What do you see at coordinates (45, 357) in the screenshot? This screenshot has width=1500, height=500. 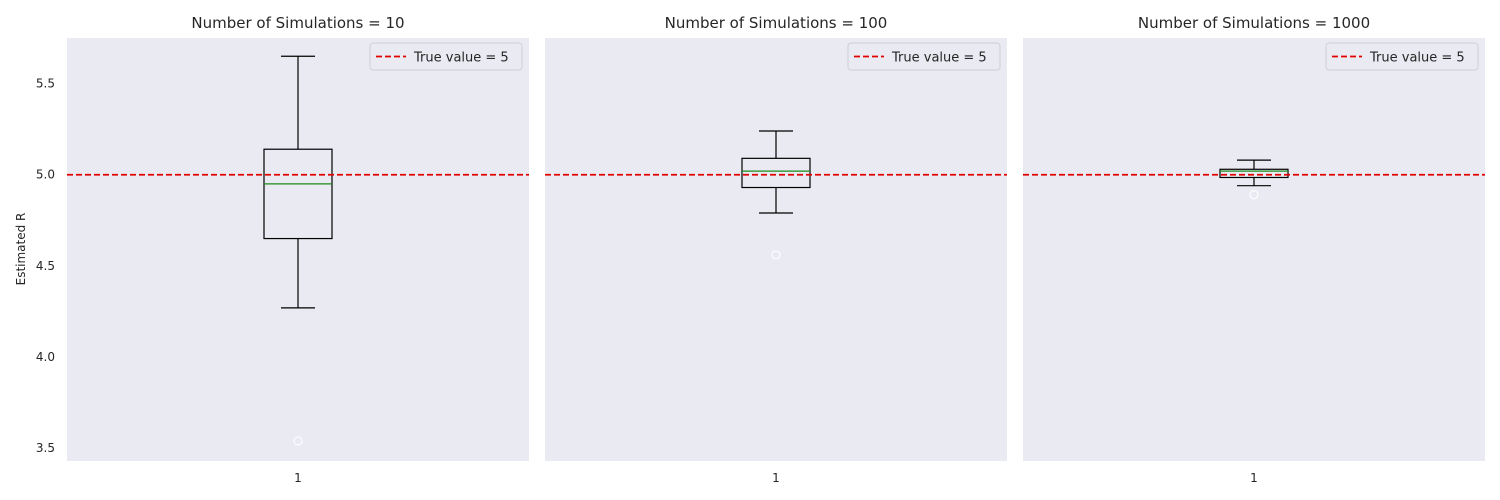 I see `y-tick-label: 4.0` at bounding box center [45, 357].